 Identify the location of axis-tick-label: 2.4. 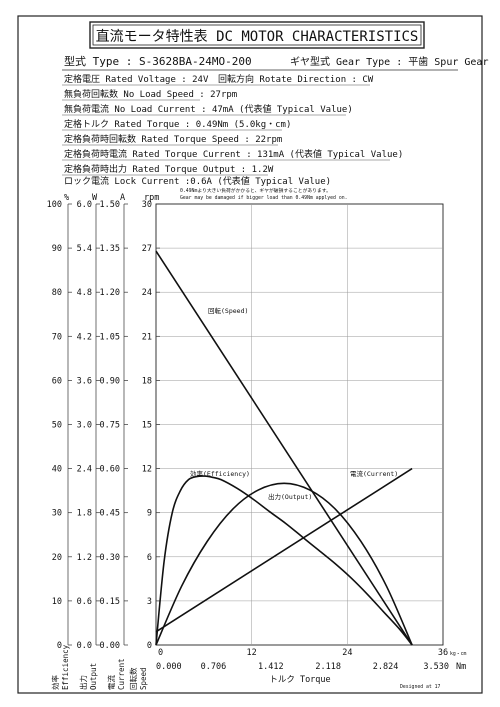
(84, 470).